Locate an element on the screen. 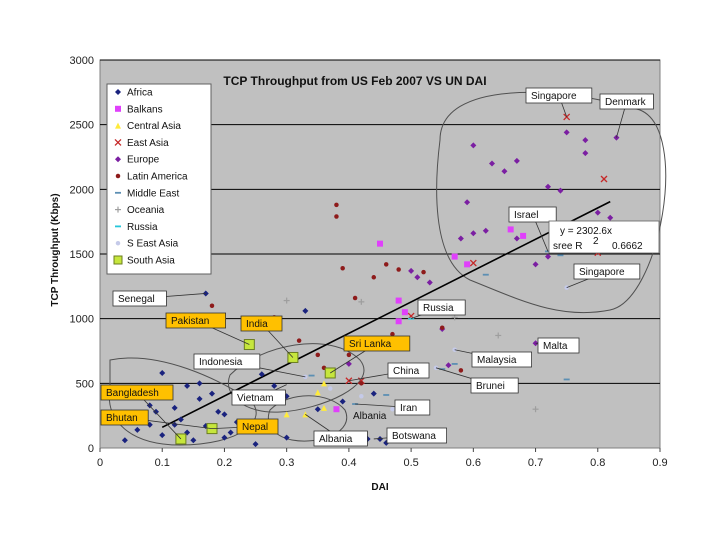  callout-label: Malta is located at coordinates (555, 346).